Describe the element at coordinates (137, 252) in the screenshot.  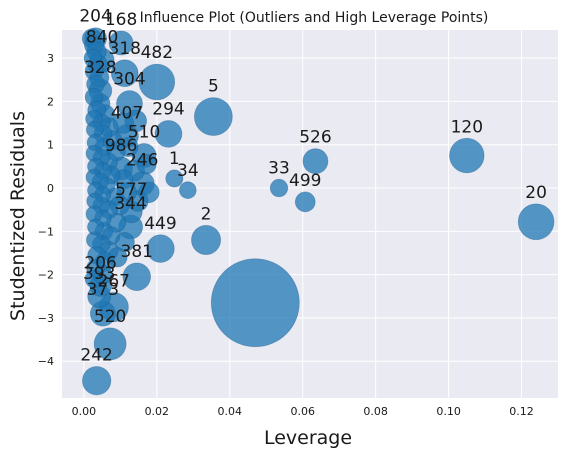
I see `point-label: 381` at that location.